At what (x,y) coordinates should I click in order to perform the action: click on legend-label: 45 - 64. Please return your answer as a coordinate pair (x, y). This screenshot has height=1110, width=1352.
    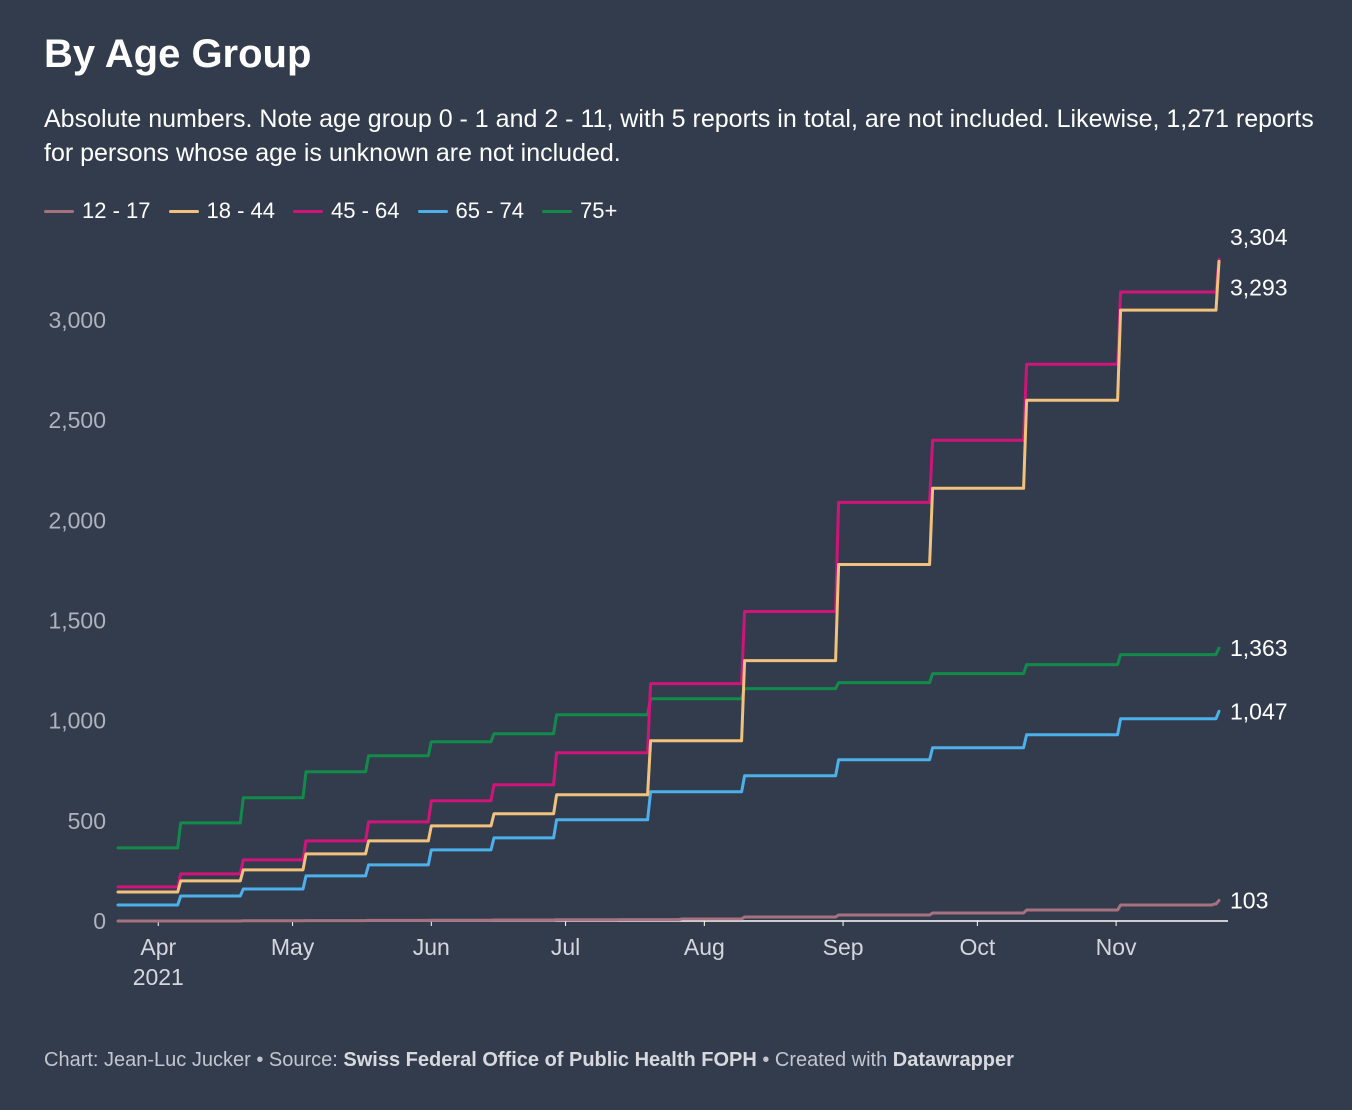
    Looking at the image, I should click on (365, 210).